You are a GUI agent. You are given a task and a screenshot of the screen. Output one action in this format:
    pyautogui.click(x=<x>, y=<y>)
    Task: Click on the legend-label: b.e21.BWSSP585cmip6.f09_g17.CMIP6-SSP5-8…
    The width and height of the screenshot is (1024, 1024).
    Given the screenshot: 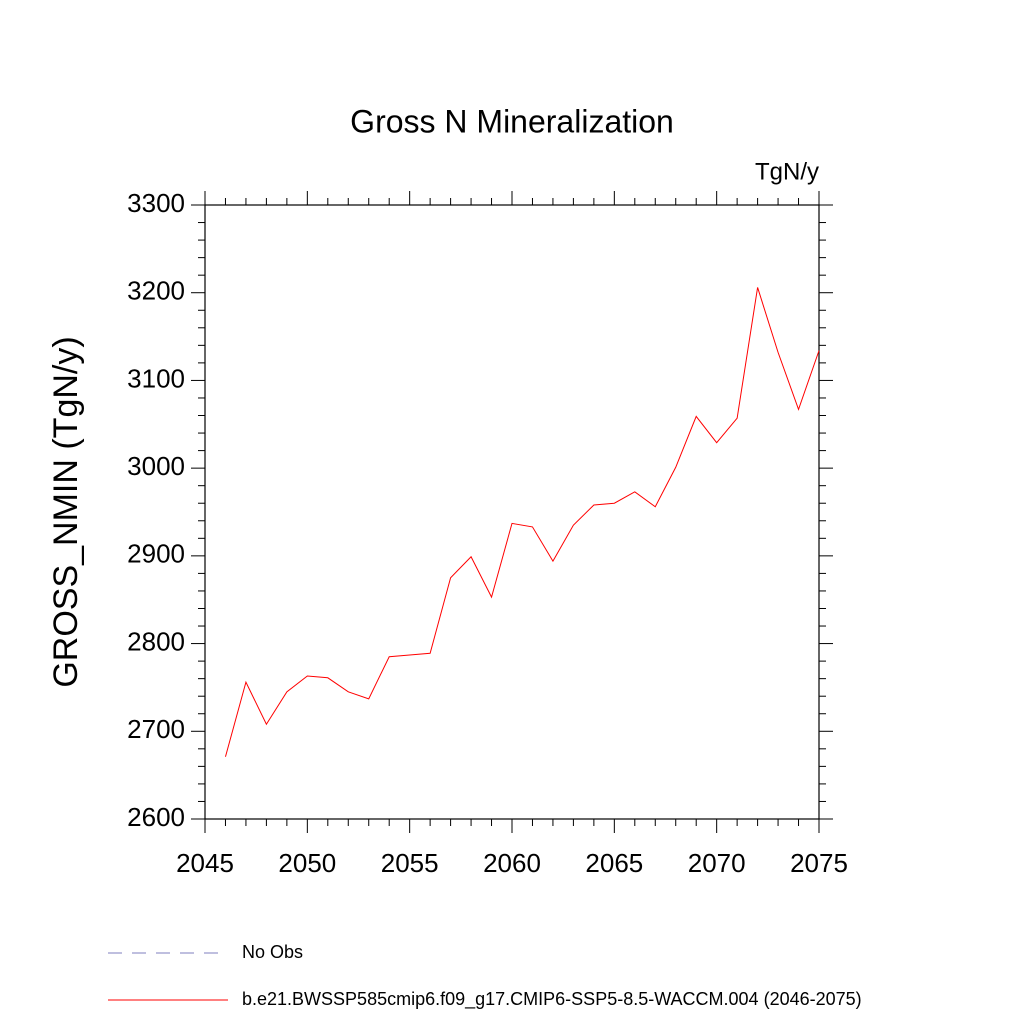 What is the action you would take?
    pyautogui.click(x=552, y=999)
    